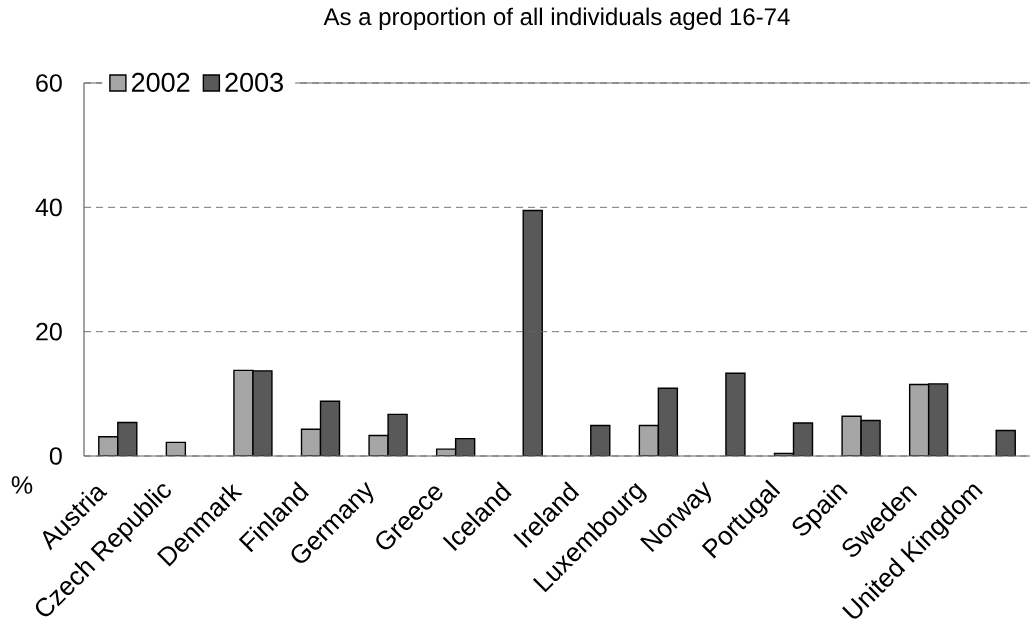 The width and height of the screenshot is (1032, 630). I want to click on y-tick-label: 0, so click(55, 456).